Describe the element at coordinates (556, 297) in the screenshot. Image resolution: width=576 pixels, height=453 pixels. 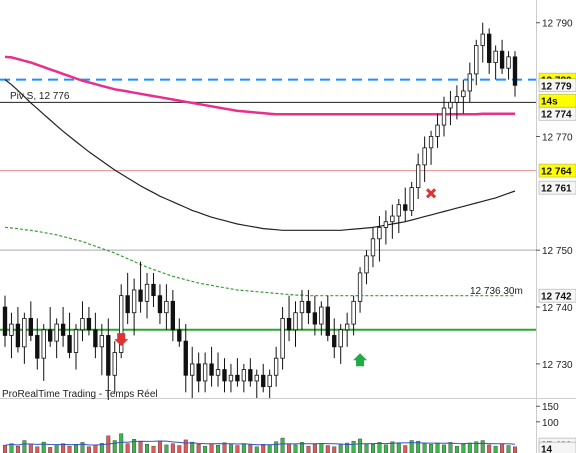
I see `price-badge: 12 742` at that location.